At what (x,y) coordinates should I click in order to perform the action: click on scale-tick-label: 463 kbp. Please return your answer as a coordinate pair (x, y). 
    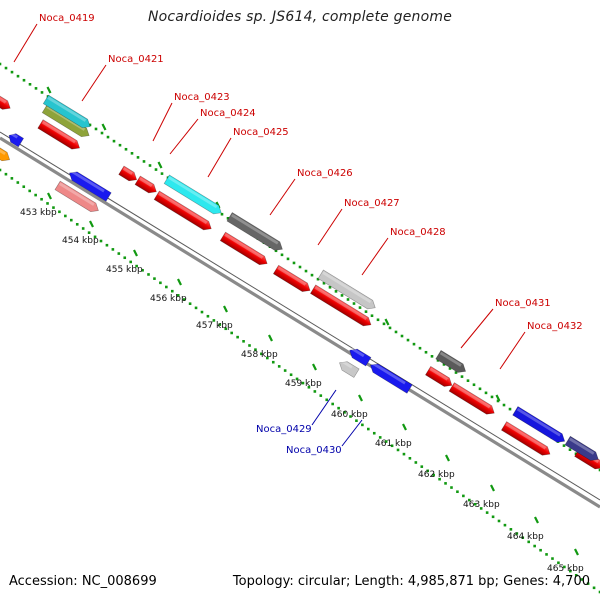
    Looking at the image, I should click on (481, 505).